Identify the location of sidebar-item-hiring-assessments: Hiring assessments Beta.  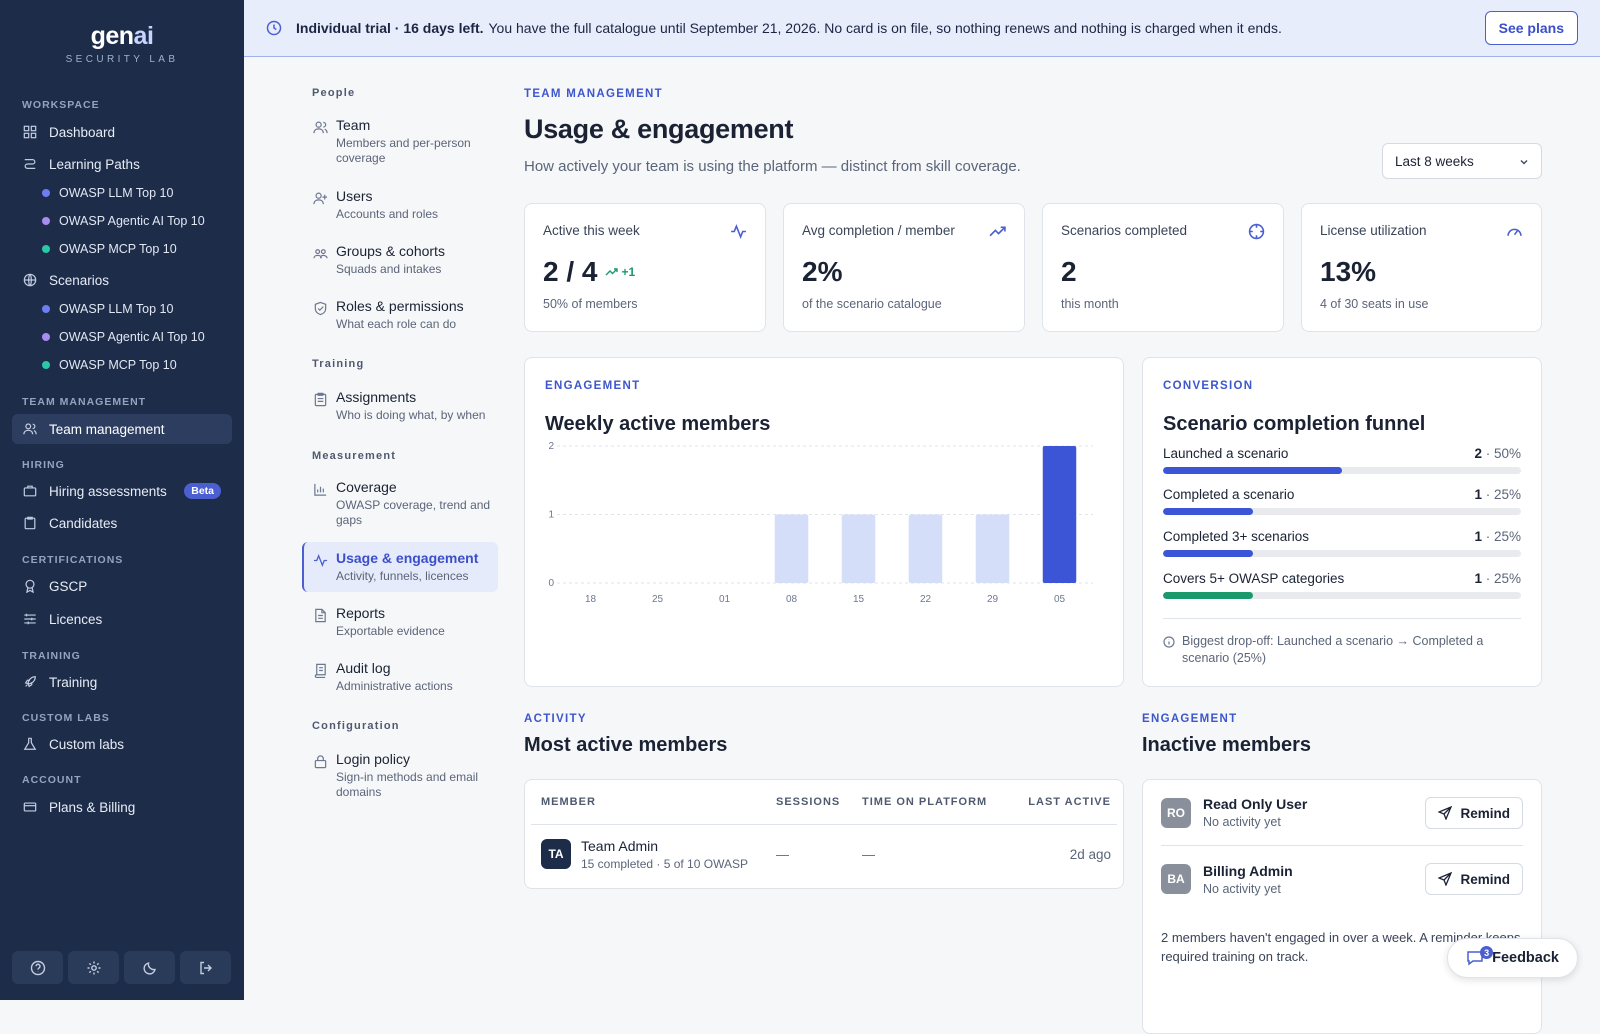
(122, 491).